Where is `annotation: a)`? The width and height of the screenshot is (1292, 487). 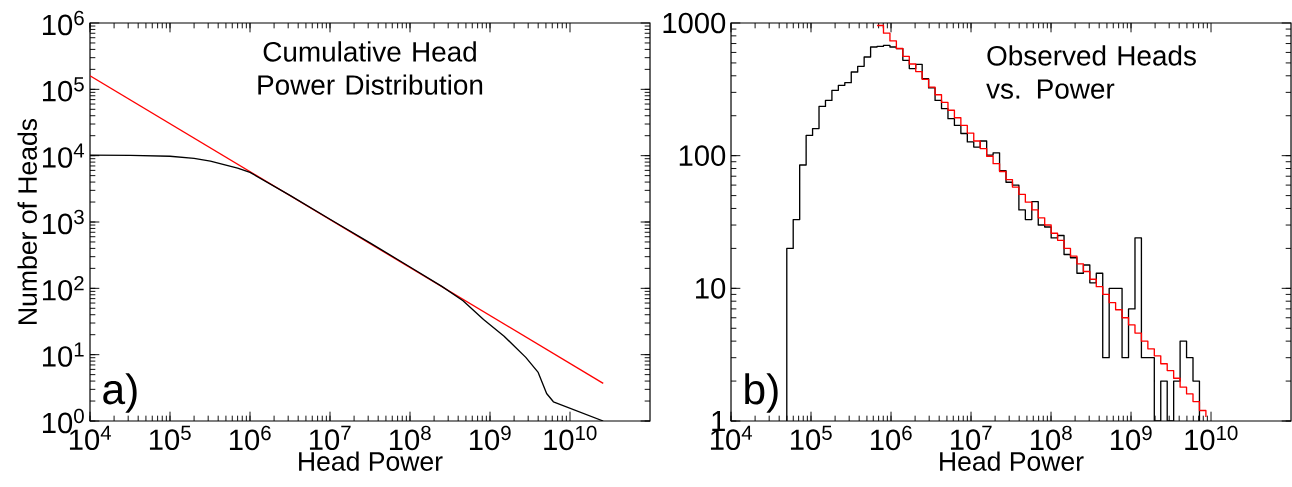
annotation: a) is located at coordinates (120, 393).